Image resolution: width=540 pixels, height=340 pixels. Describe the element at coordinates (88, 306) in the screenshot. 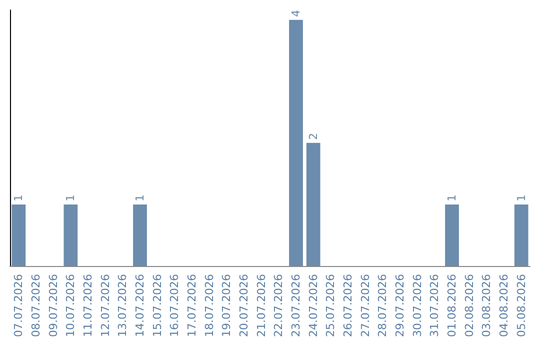

I see `x-tick-label: 11.07.2026` at that location.